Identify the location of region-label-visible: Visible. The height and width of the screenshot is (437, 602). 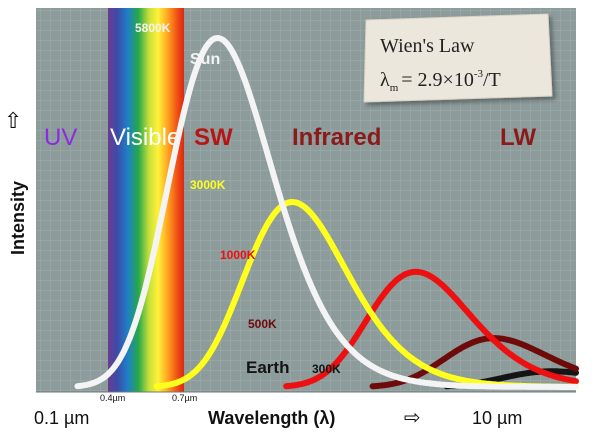
(145, 137).